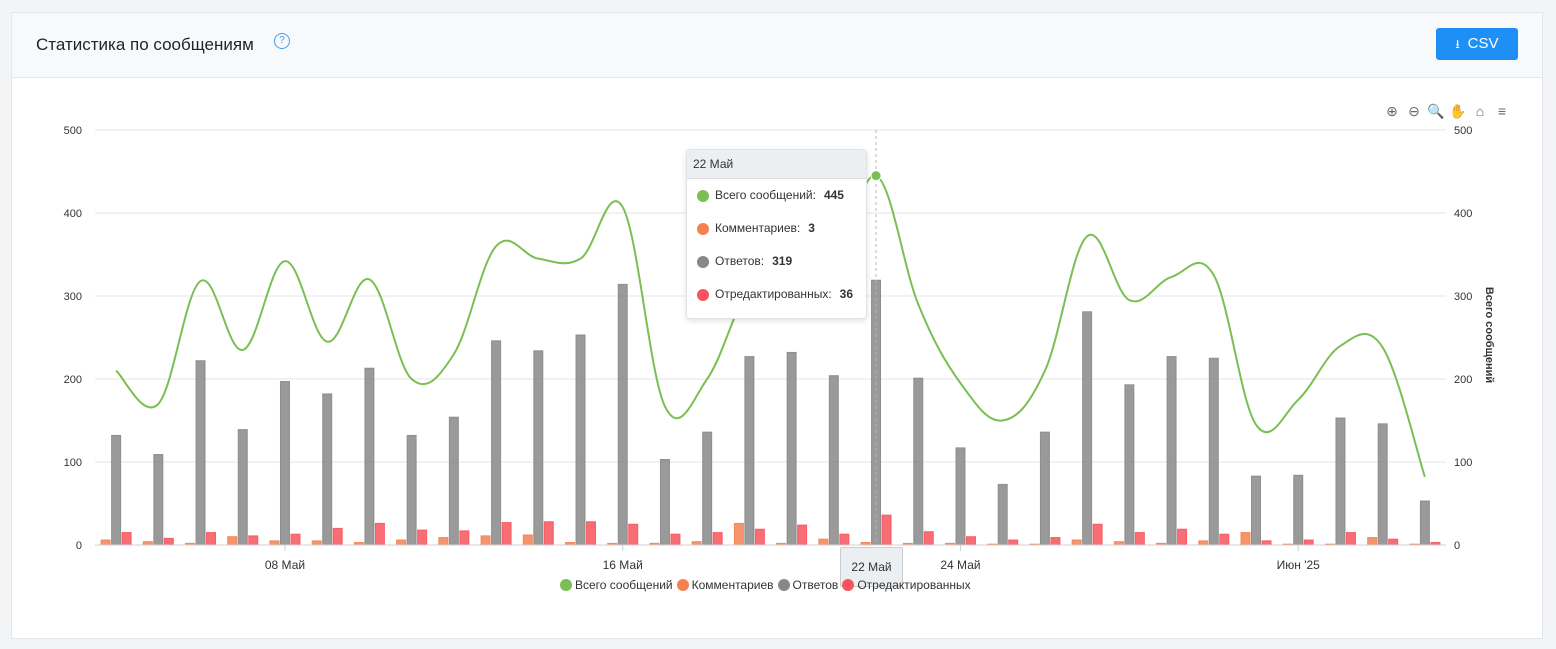  Describe the element at coordinates (776, 195) in the screenshot. I see `tooltip-row: Всего сообщений: 445` at that location.